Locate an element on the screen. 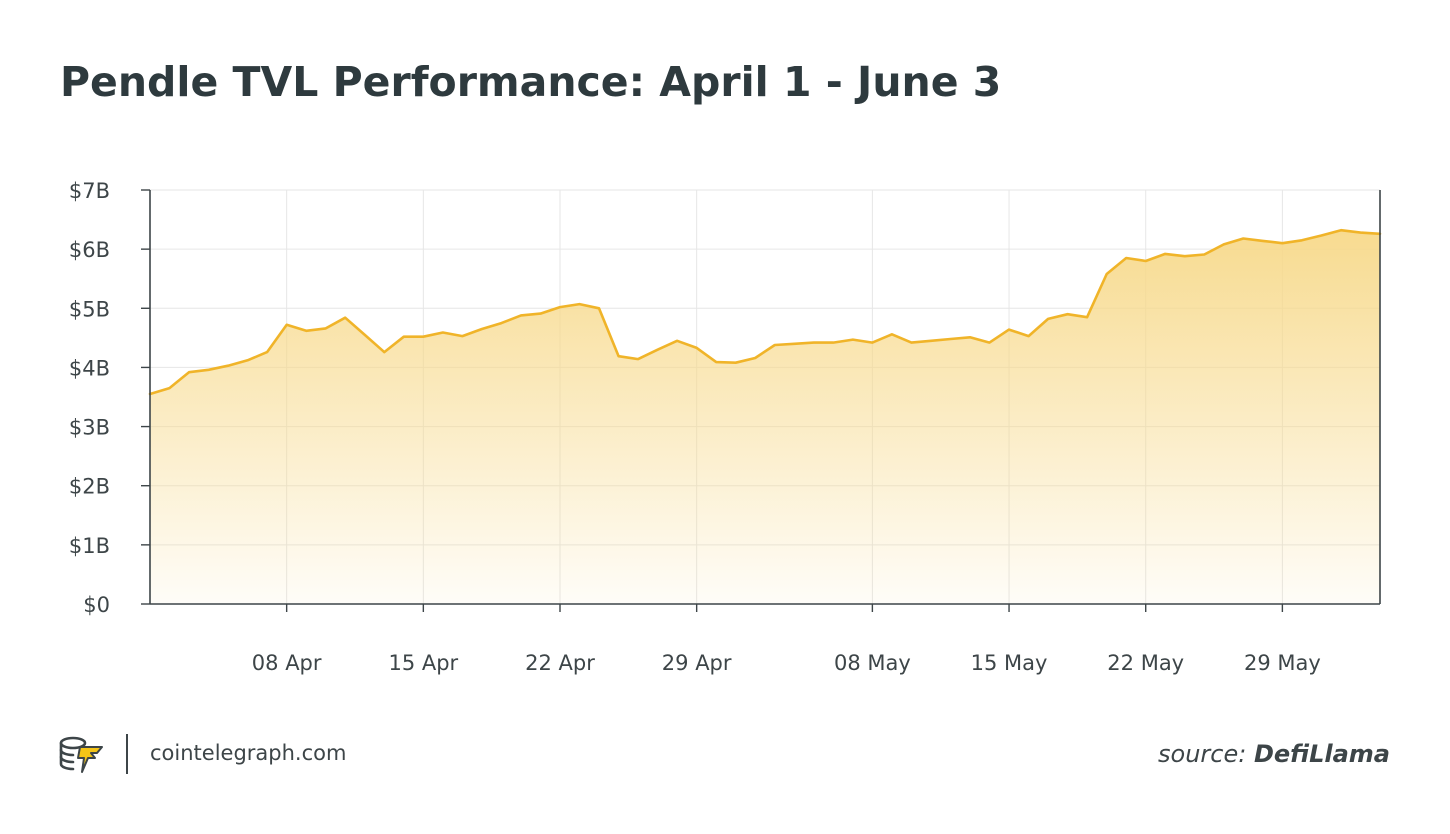  x-tick-label: 08 May is located at coordinates (872, 663).